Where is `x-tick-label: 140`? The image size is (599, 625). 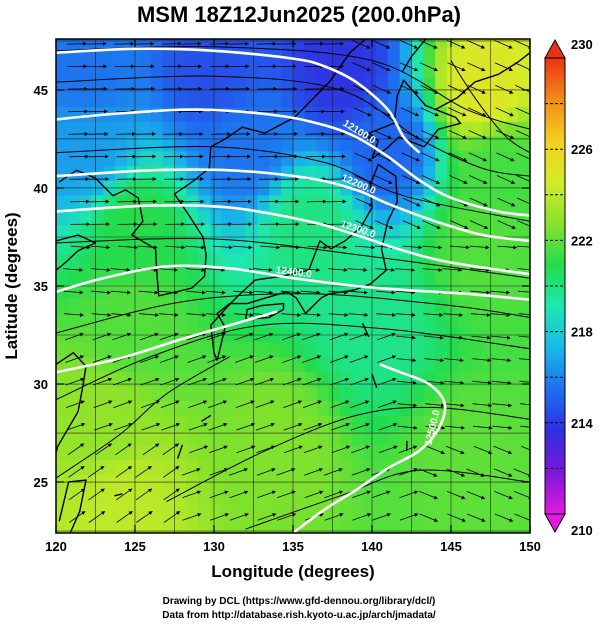 x-tick-label: 140 is located at coordinates (372, 546).